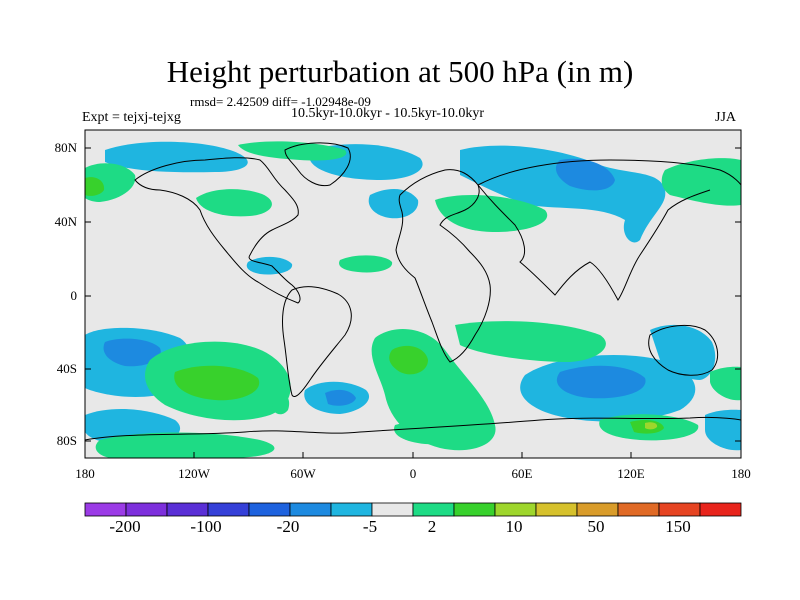 This screenshot has height=600, width=800. I want to click on coastline-south-america, so click(317, 341).